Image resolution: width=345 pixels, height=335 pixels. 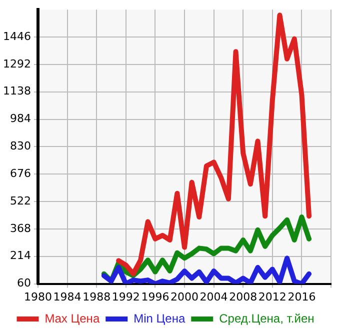 I want to click on x-tick-label: 2000, so click(x=184, y=297).